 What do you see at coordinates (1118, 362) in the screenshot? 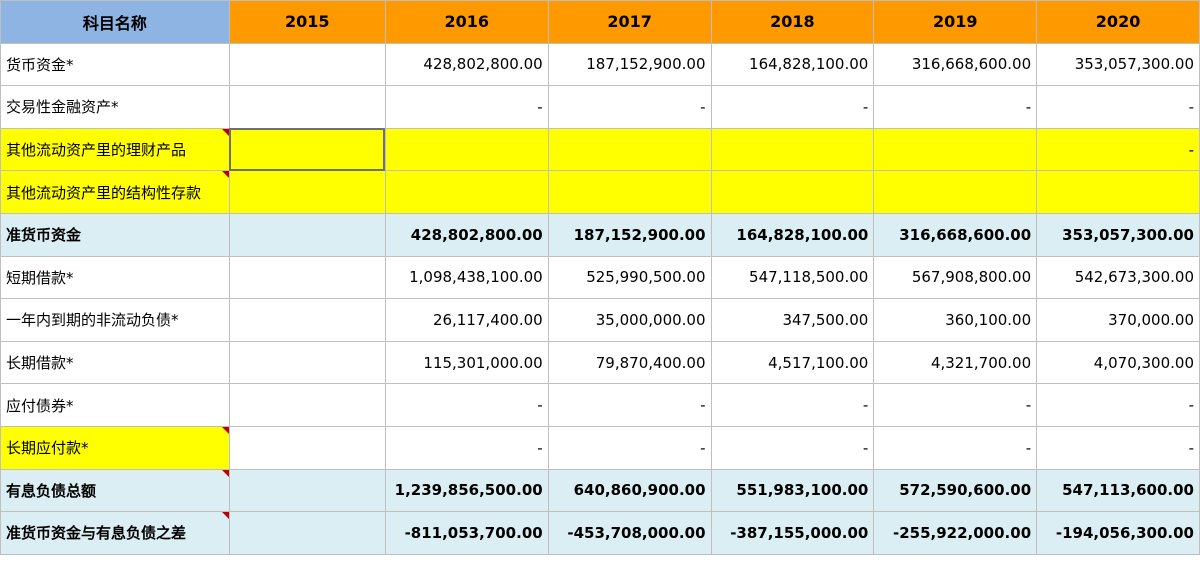
I see `value-cell: 4,070,300.00` at bounding box center [1118, 362].